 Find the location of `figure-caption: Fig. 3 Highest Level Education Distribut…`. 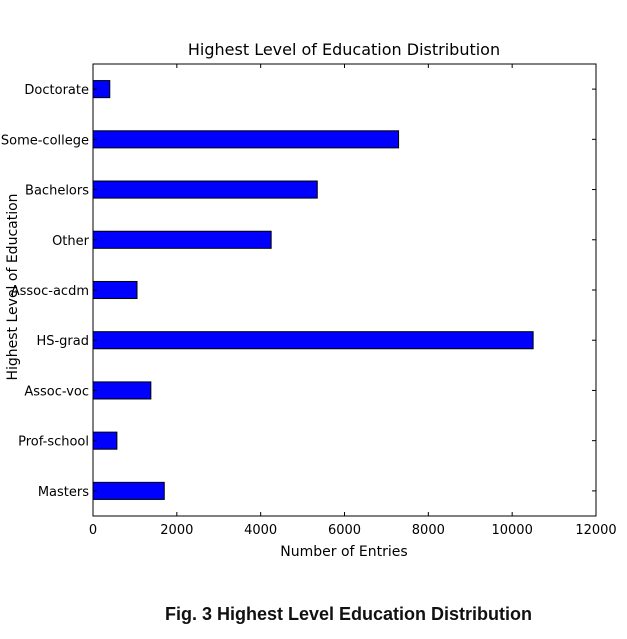

figure-caption: Fig. 3 Highest Level Education Distribut… is located at coordinates (348, 614).